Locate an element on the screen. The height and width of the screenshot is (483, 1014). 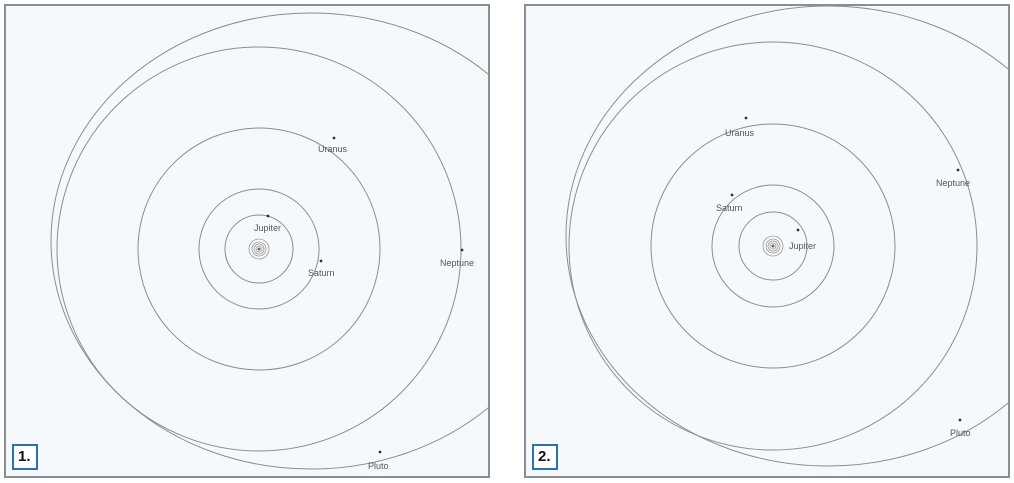
panel-number-badge: 1. is located at coordinates (25, 457).